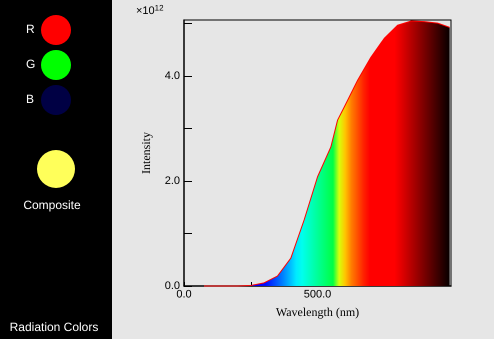  Describe the element at coordinates (54, 327) in the screenshot. I see `text: Radiation Colors` at that location.